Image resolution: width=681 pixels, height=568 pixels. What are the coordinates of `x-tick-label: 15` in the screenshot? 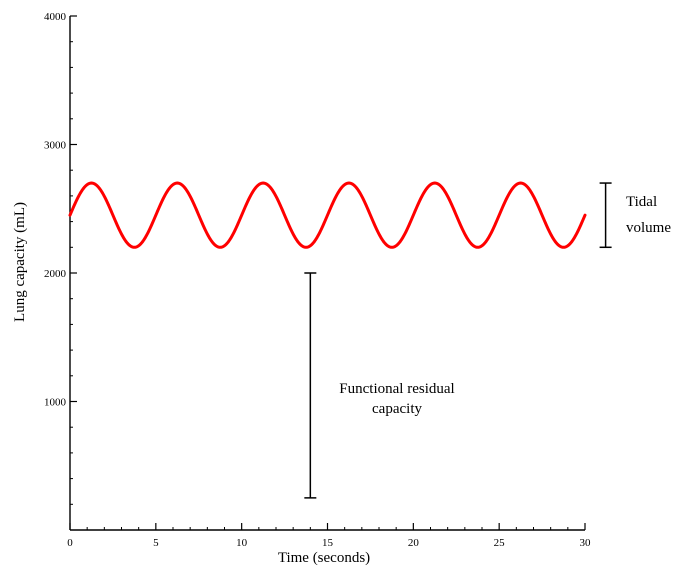 It's located at (328, 543).